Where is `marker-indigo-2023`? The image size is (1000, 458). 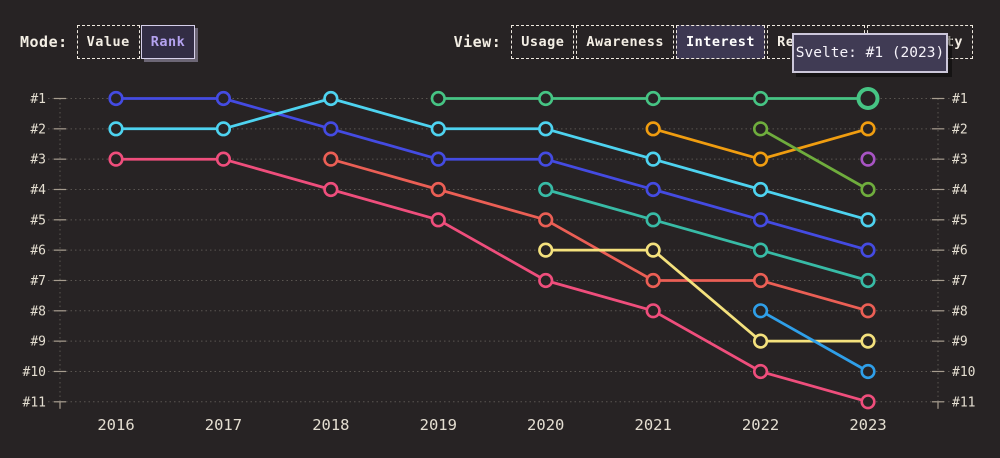 marker-indigo-2023 is located at coordinates (868, 250).